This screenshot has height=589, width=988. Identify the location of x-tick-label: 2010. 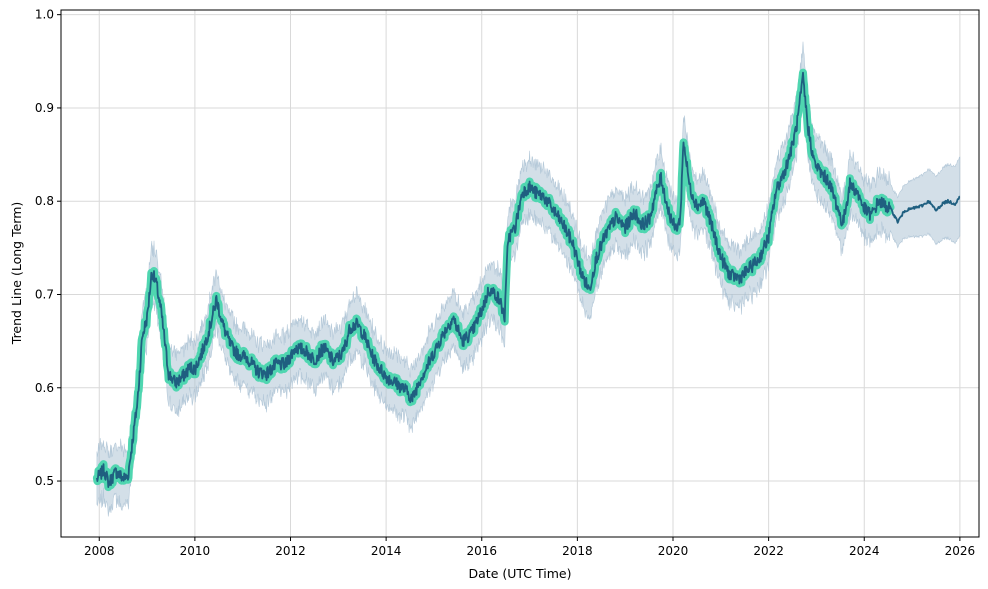
(195, 551).